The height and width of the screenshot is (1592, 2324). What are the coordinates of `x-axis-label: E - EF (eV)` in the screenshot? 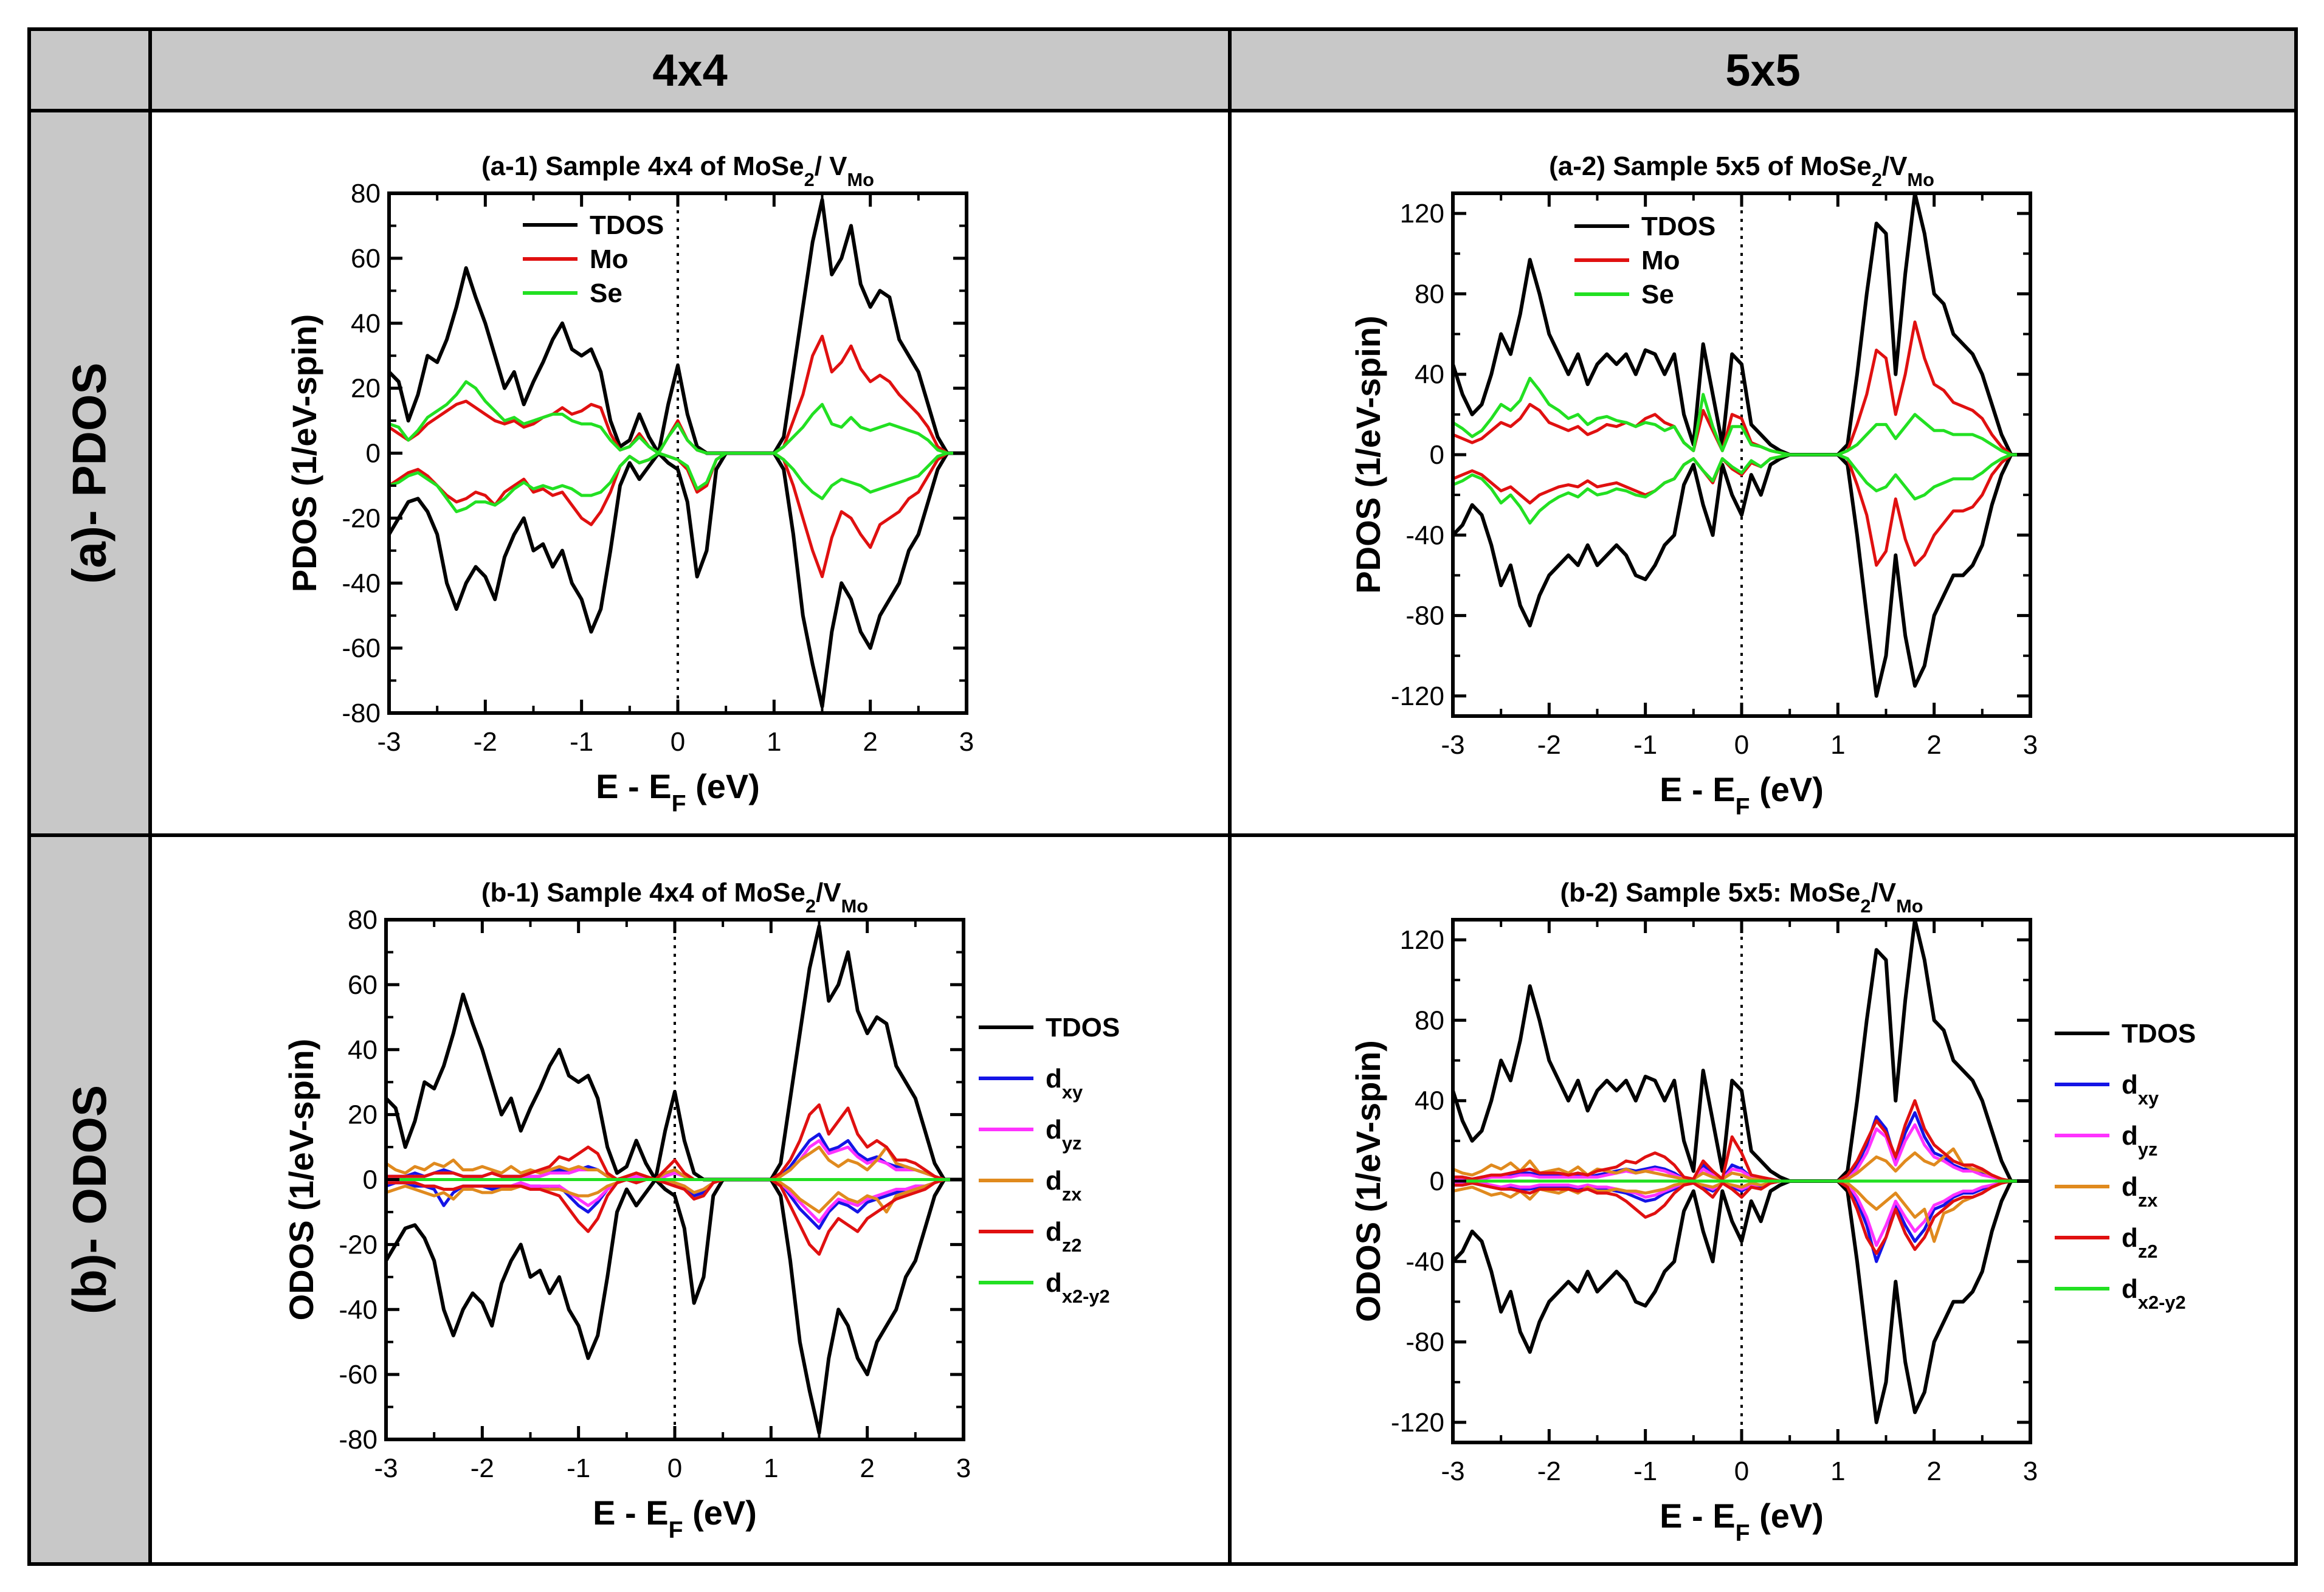 It's located at (675, 1518).